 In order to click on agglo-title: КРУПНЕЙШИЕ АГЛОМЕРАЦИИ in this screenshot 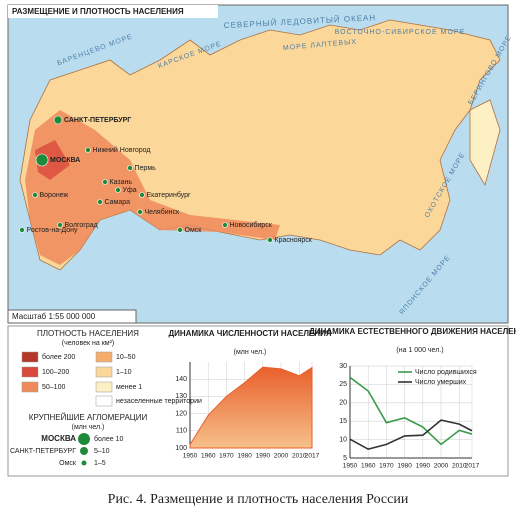, I will do `click(88, 417)`.